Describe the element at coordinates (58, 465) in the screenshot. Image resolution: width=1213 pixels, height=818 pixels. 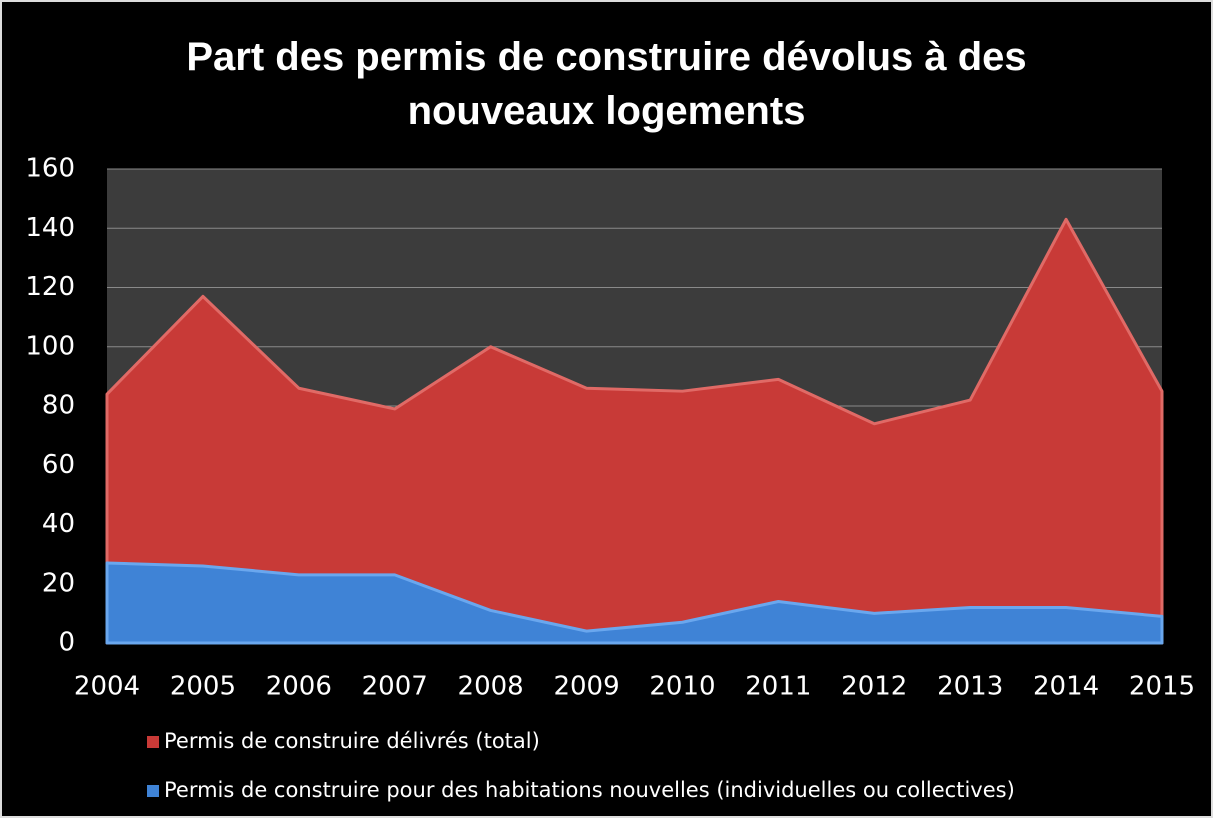
I see `y-tick-label: 60` at that location.